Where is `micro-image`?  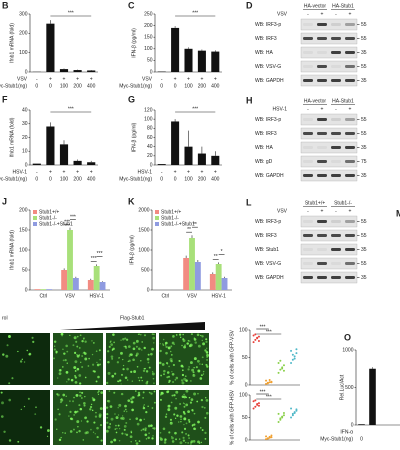
micro-image is located at coordinates (25, 359).